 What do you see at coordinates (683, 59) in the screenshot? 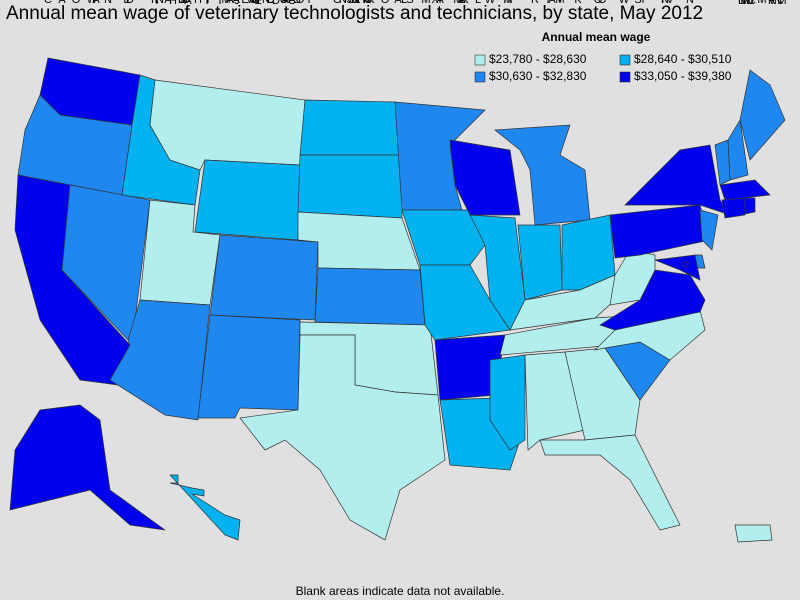
I see `legend-label: $28,640 - $30,510` at bounding box center [683, 59].